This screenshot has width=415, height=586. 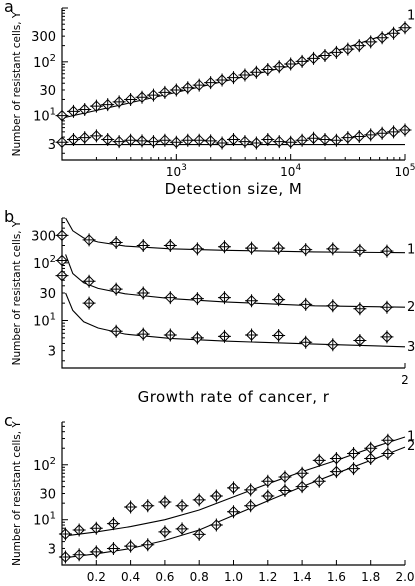 What do you see at coordinates (9, 8) in the screenshot?
I see `panel-label: a` at bounding box center [9, 8].